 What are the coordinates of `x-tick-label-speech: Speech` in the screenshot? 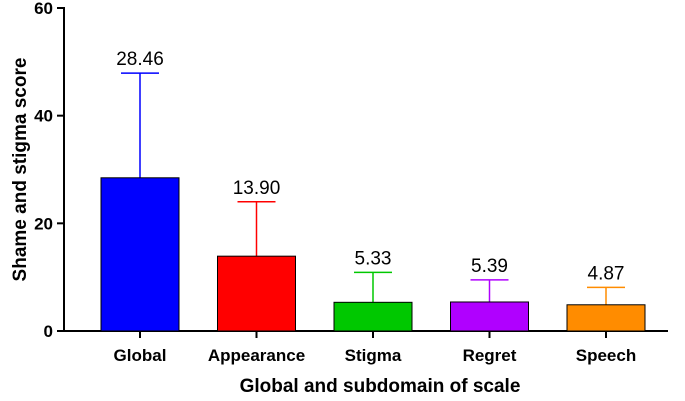 It's located at (606, 355).